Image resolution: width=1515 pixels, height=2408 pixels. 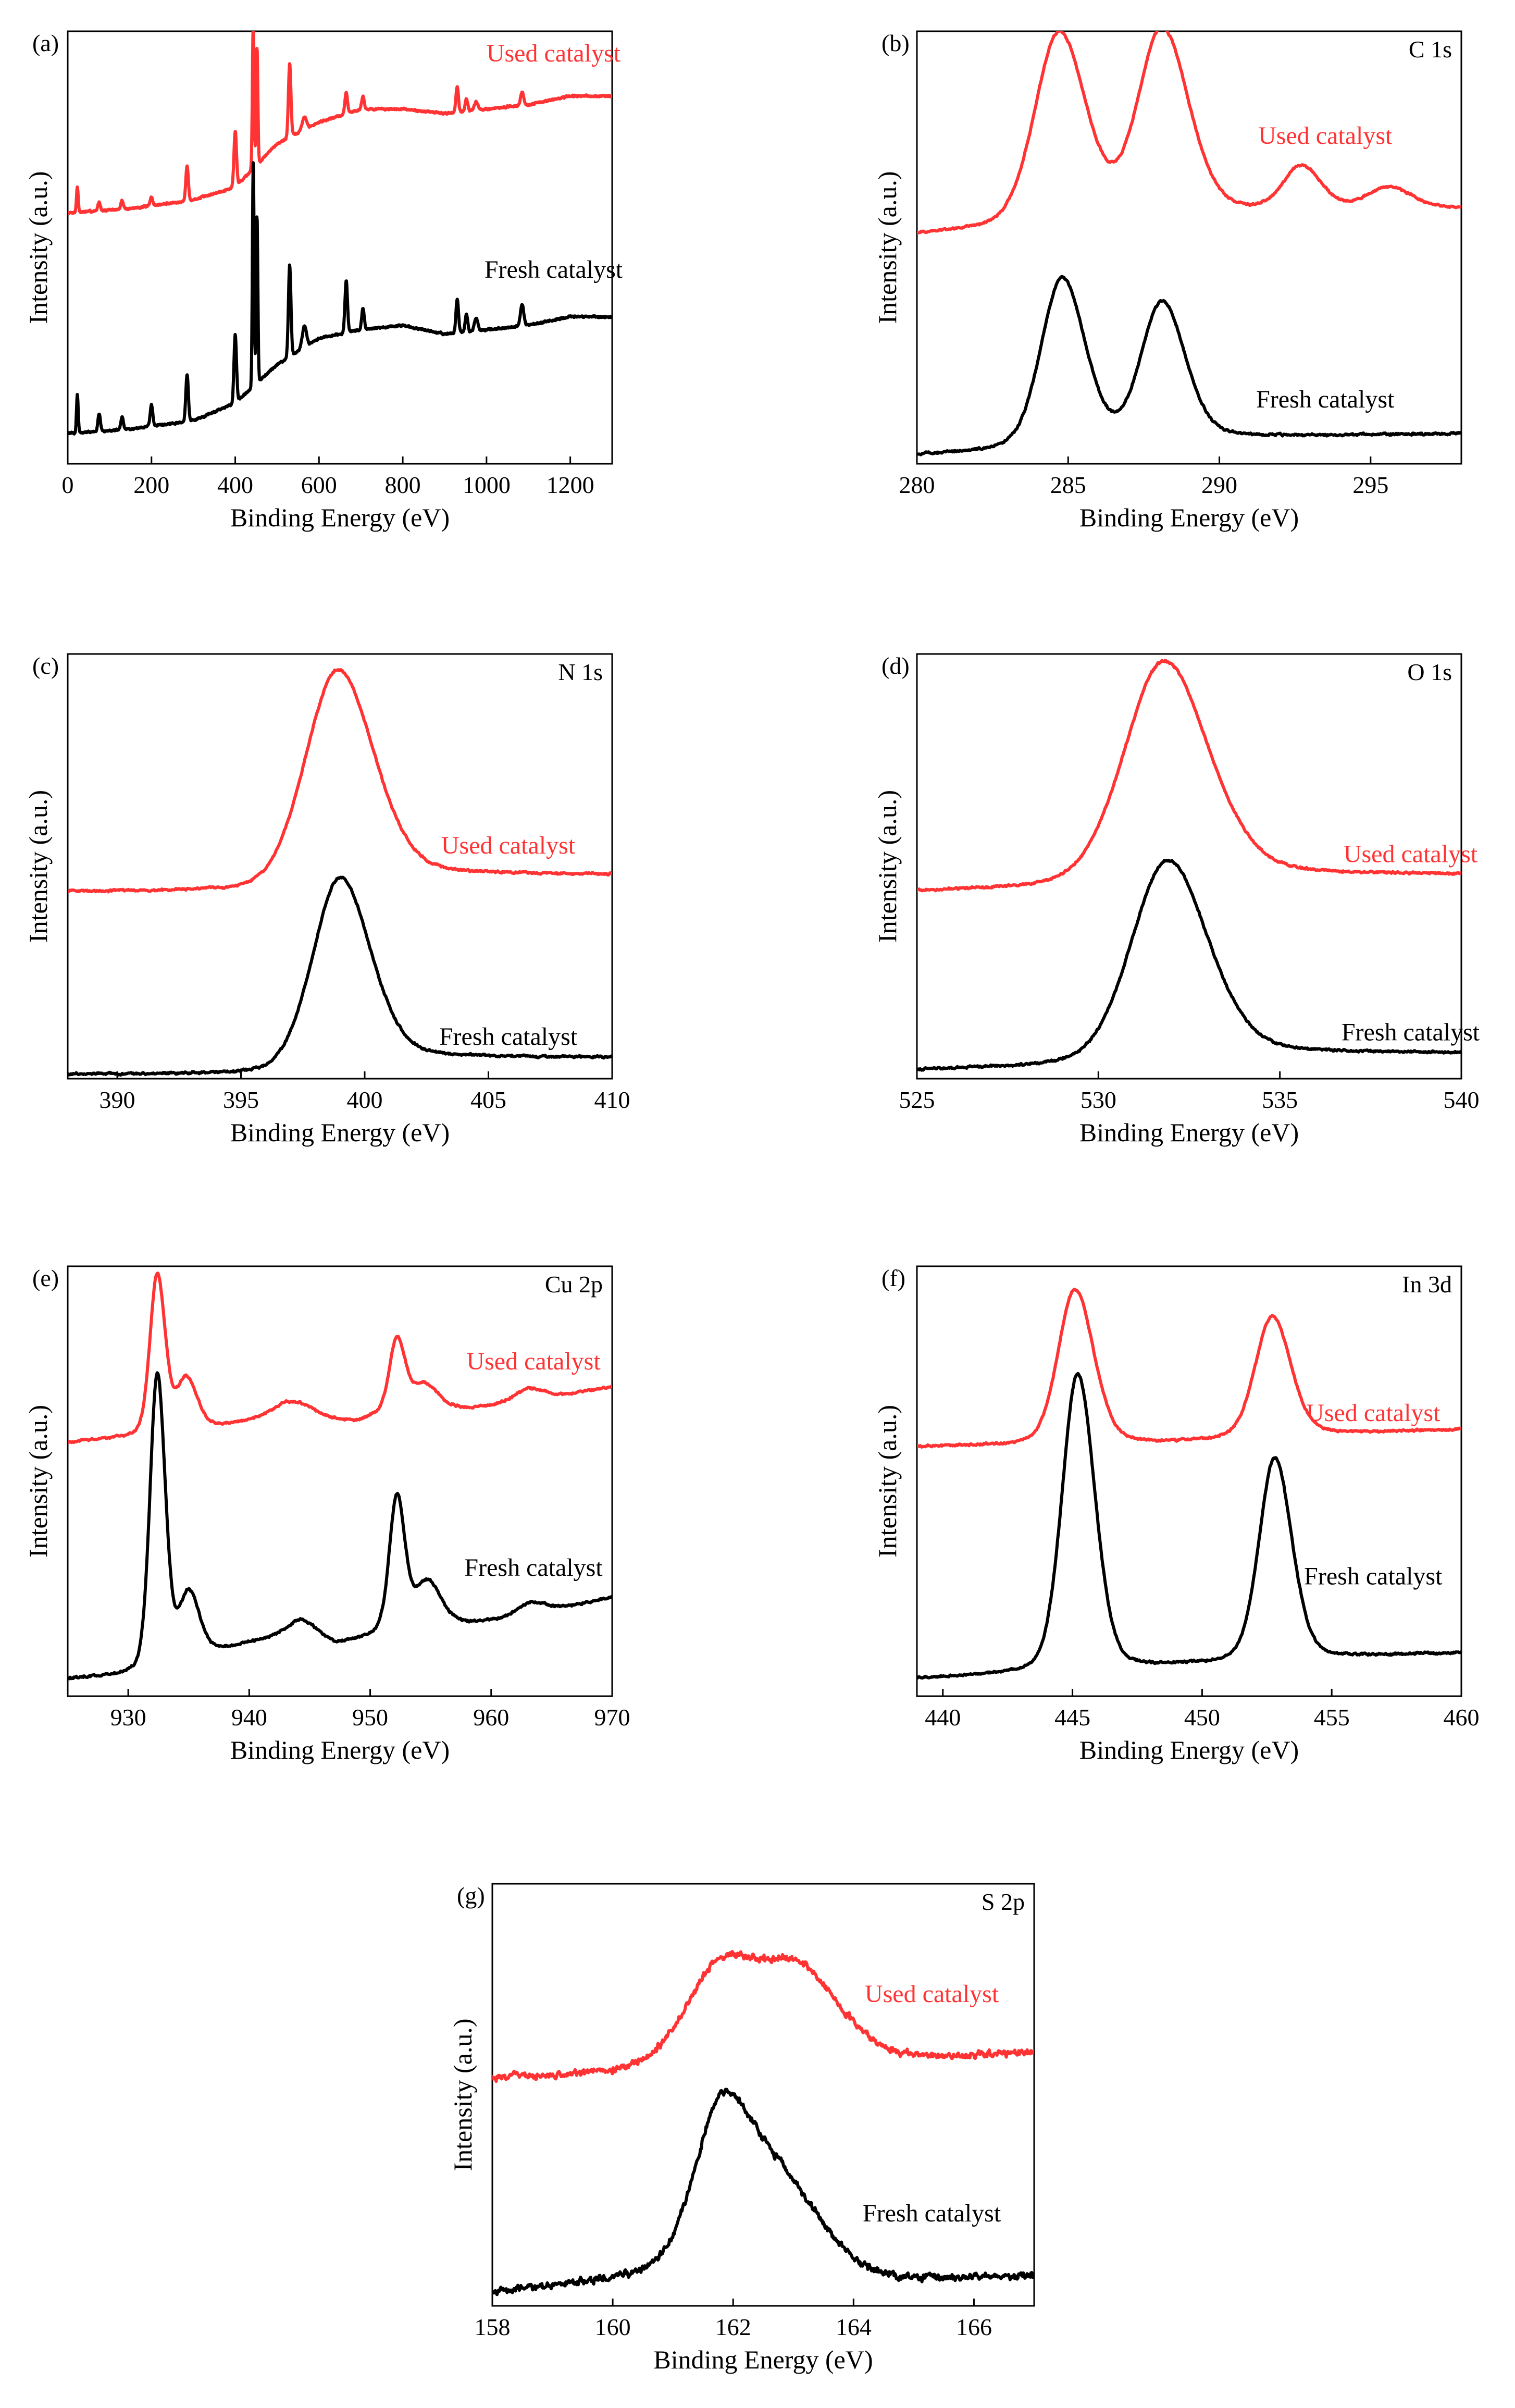 I want to click on panel-label-g: (g), so click(x=471, y=1895).